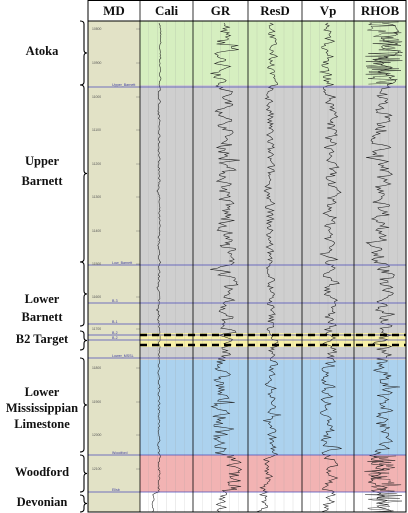 The width and height of the screenshot is (408, 513). Describe the element at coordinates (42, 408) in the screenshot. I see `zone-label-lower-mississippian-limestone: Mississippian` at that location.